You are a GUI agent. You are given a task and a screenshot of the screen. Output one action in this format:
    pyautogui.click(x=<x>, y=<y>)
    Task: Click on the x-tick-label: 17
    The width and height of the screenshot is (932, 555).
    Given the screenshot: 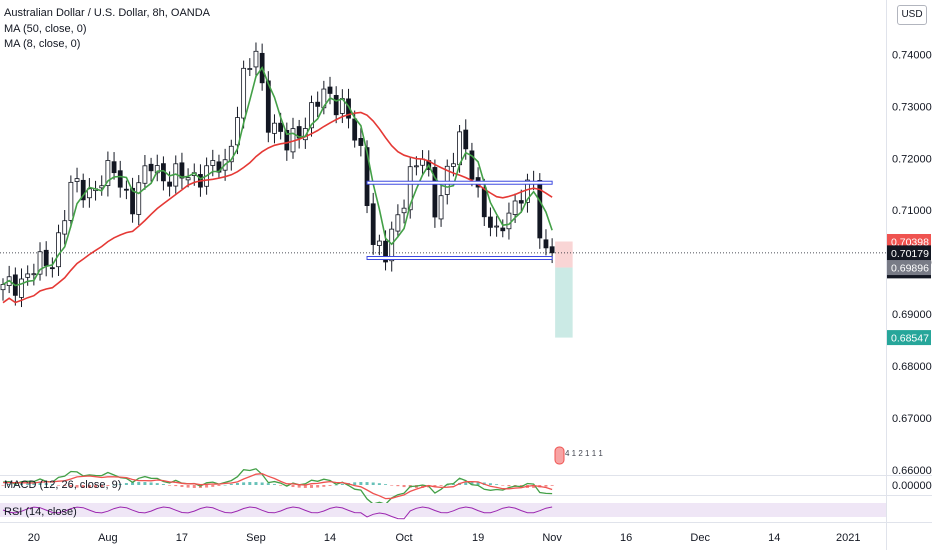 What is the action you would take?
    pyautogui.click(x=182, y=538)
    